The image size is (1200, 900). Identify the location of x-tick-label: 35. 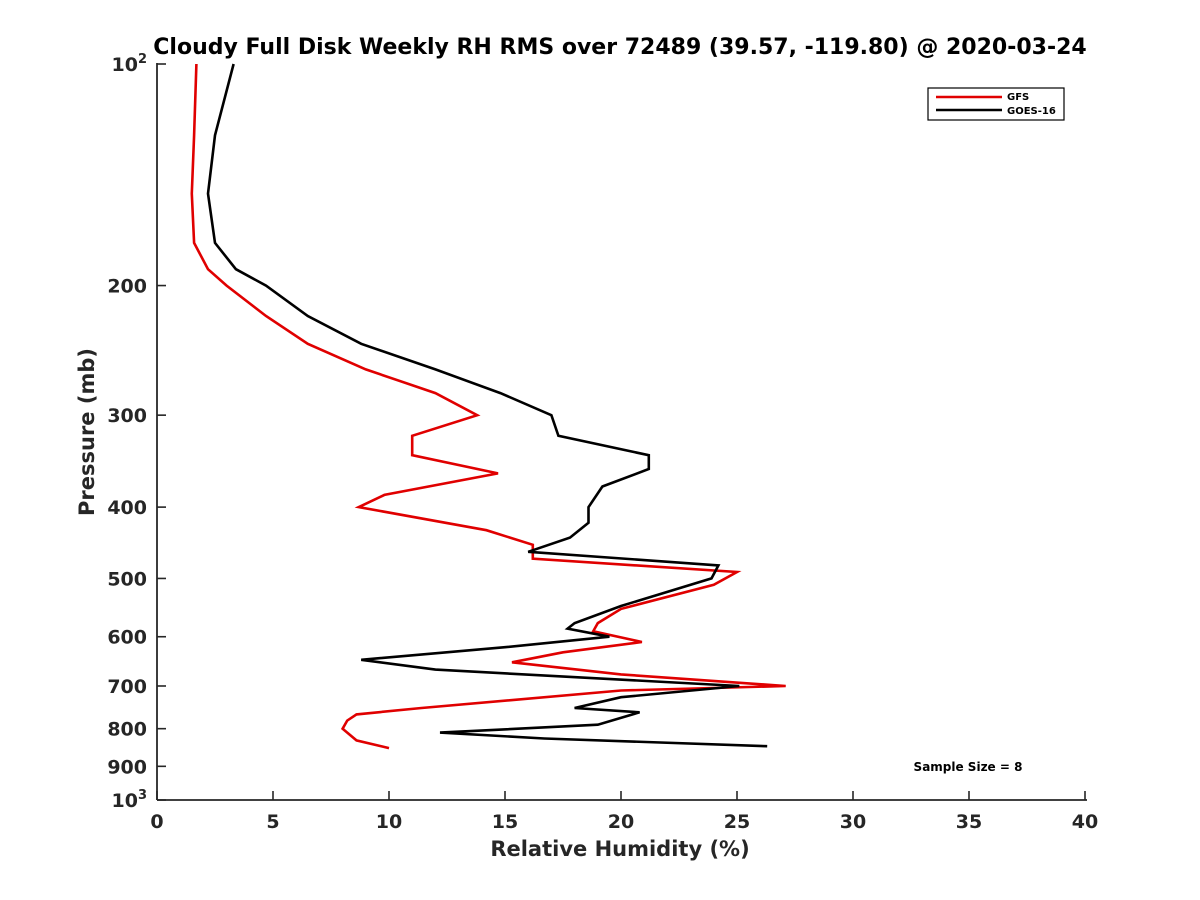
(969, 822).